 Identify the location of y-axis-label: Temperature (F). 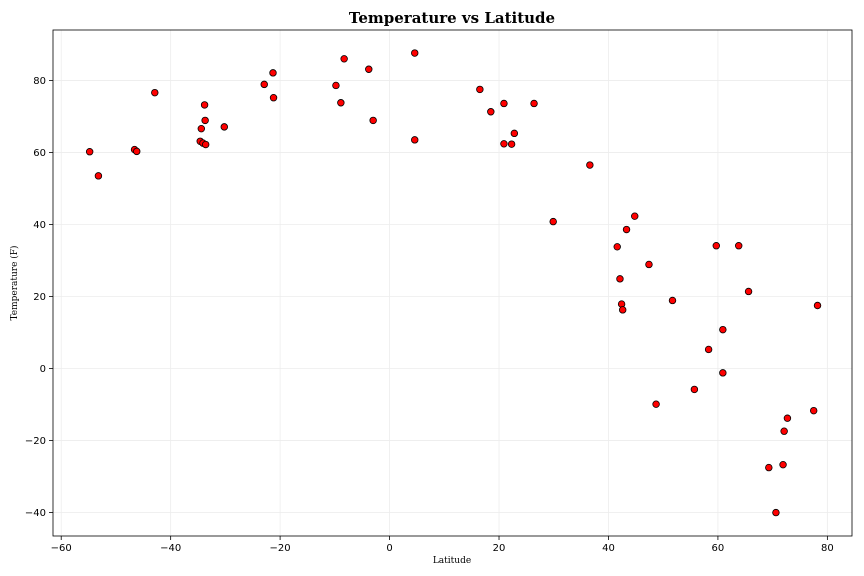
(14, 282).